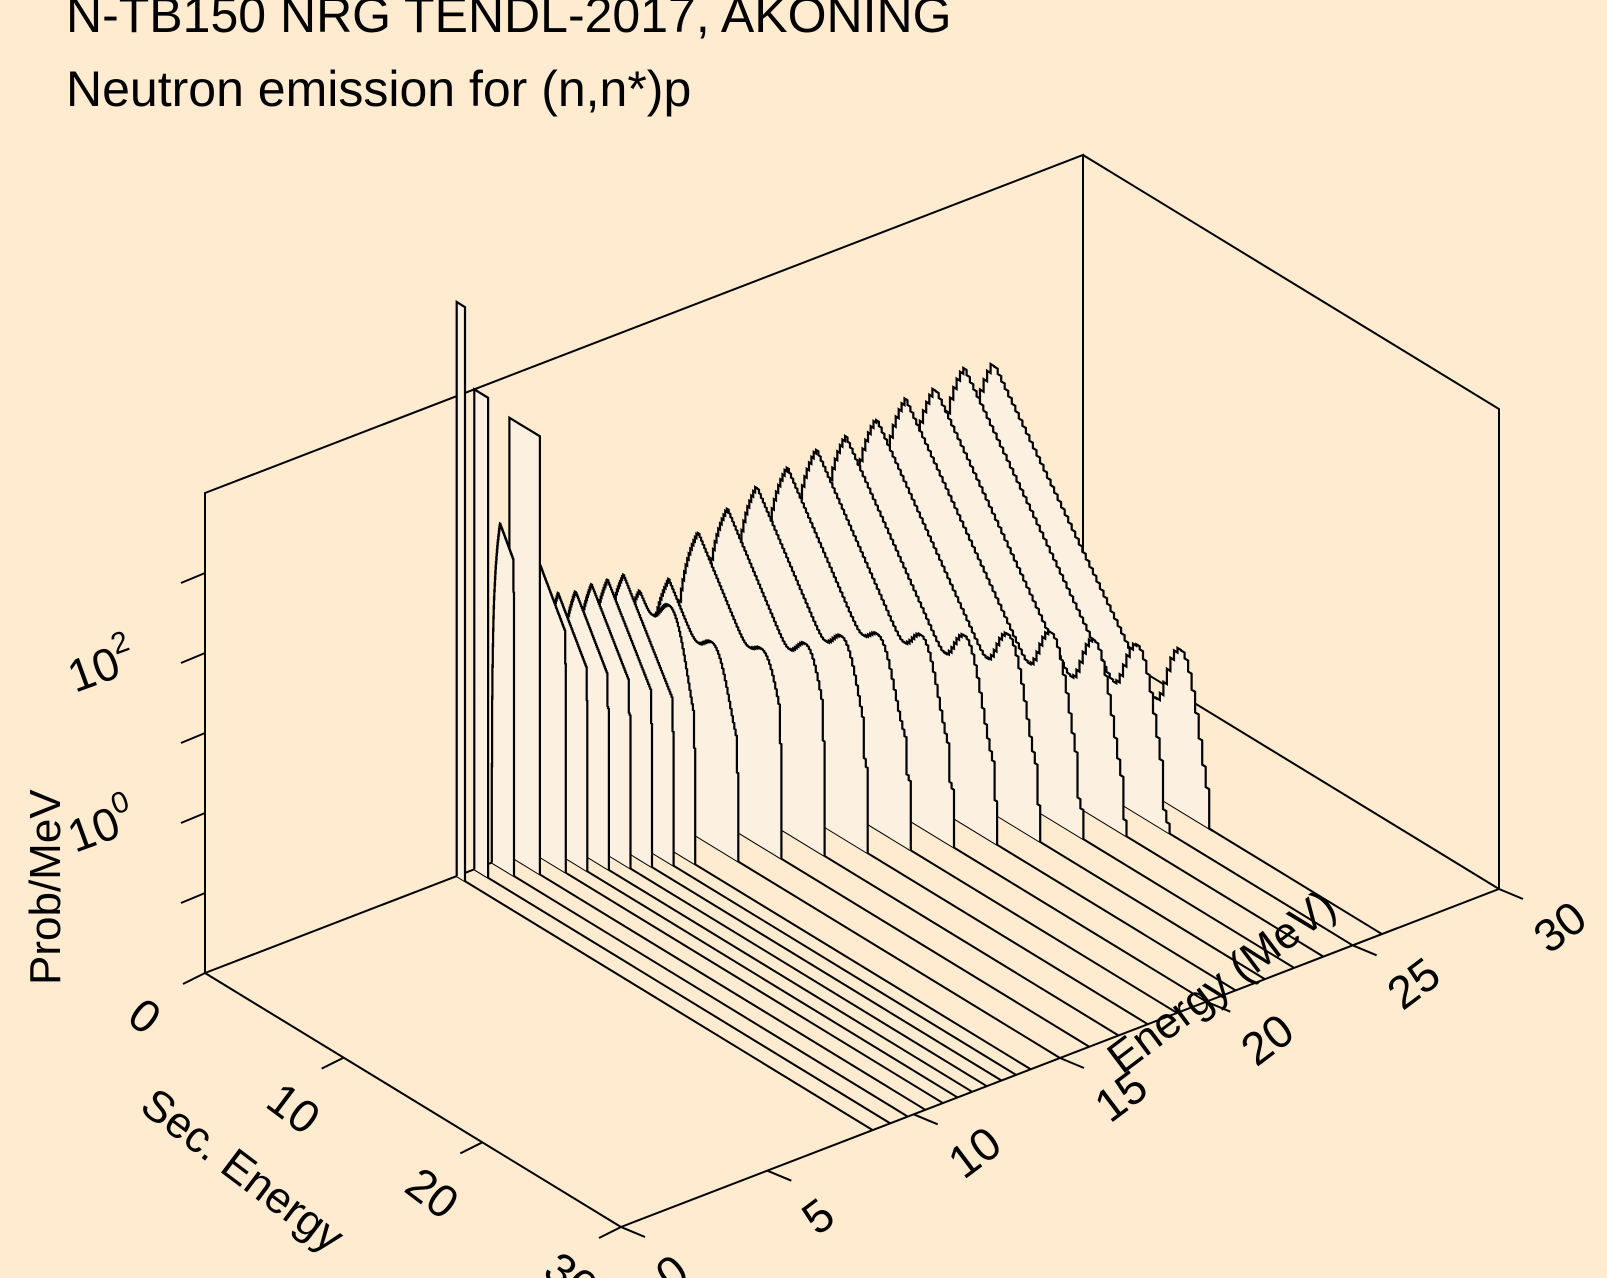  I want to click on z-tick-label: 10⁰, so click(101, 824).